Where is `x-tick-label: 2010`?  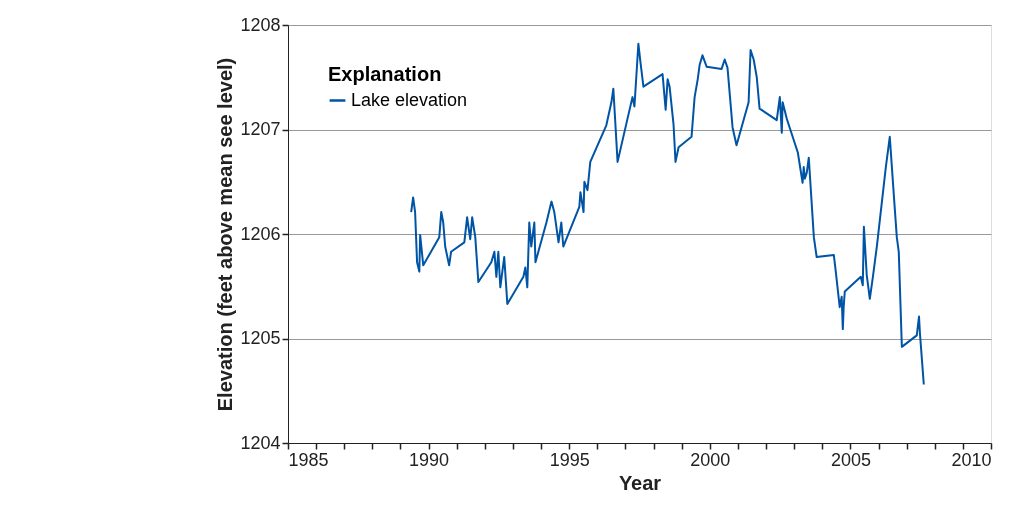
x-tick-label: 2010 is located at coordinates (971, 459).